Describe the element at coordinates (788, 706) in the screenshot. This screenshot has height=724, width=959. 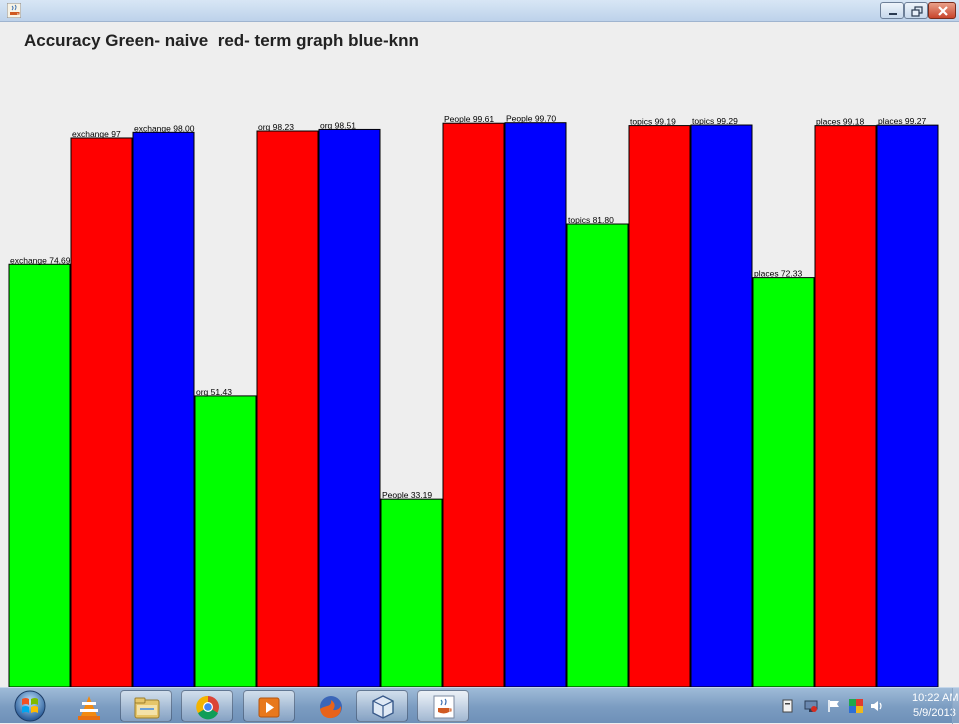
I see `action-center-icon` at that location.